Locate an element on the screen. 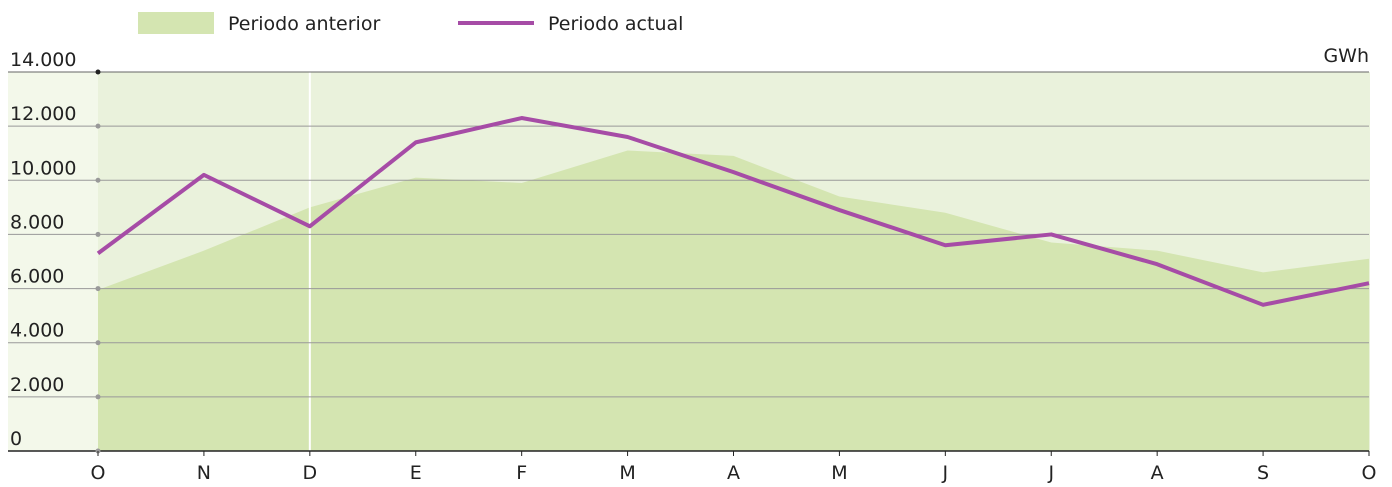 The image size is (1392, 487). legend-swatch is located at coordinates (176, 23).